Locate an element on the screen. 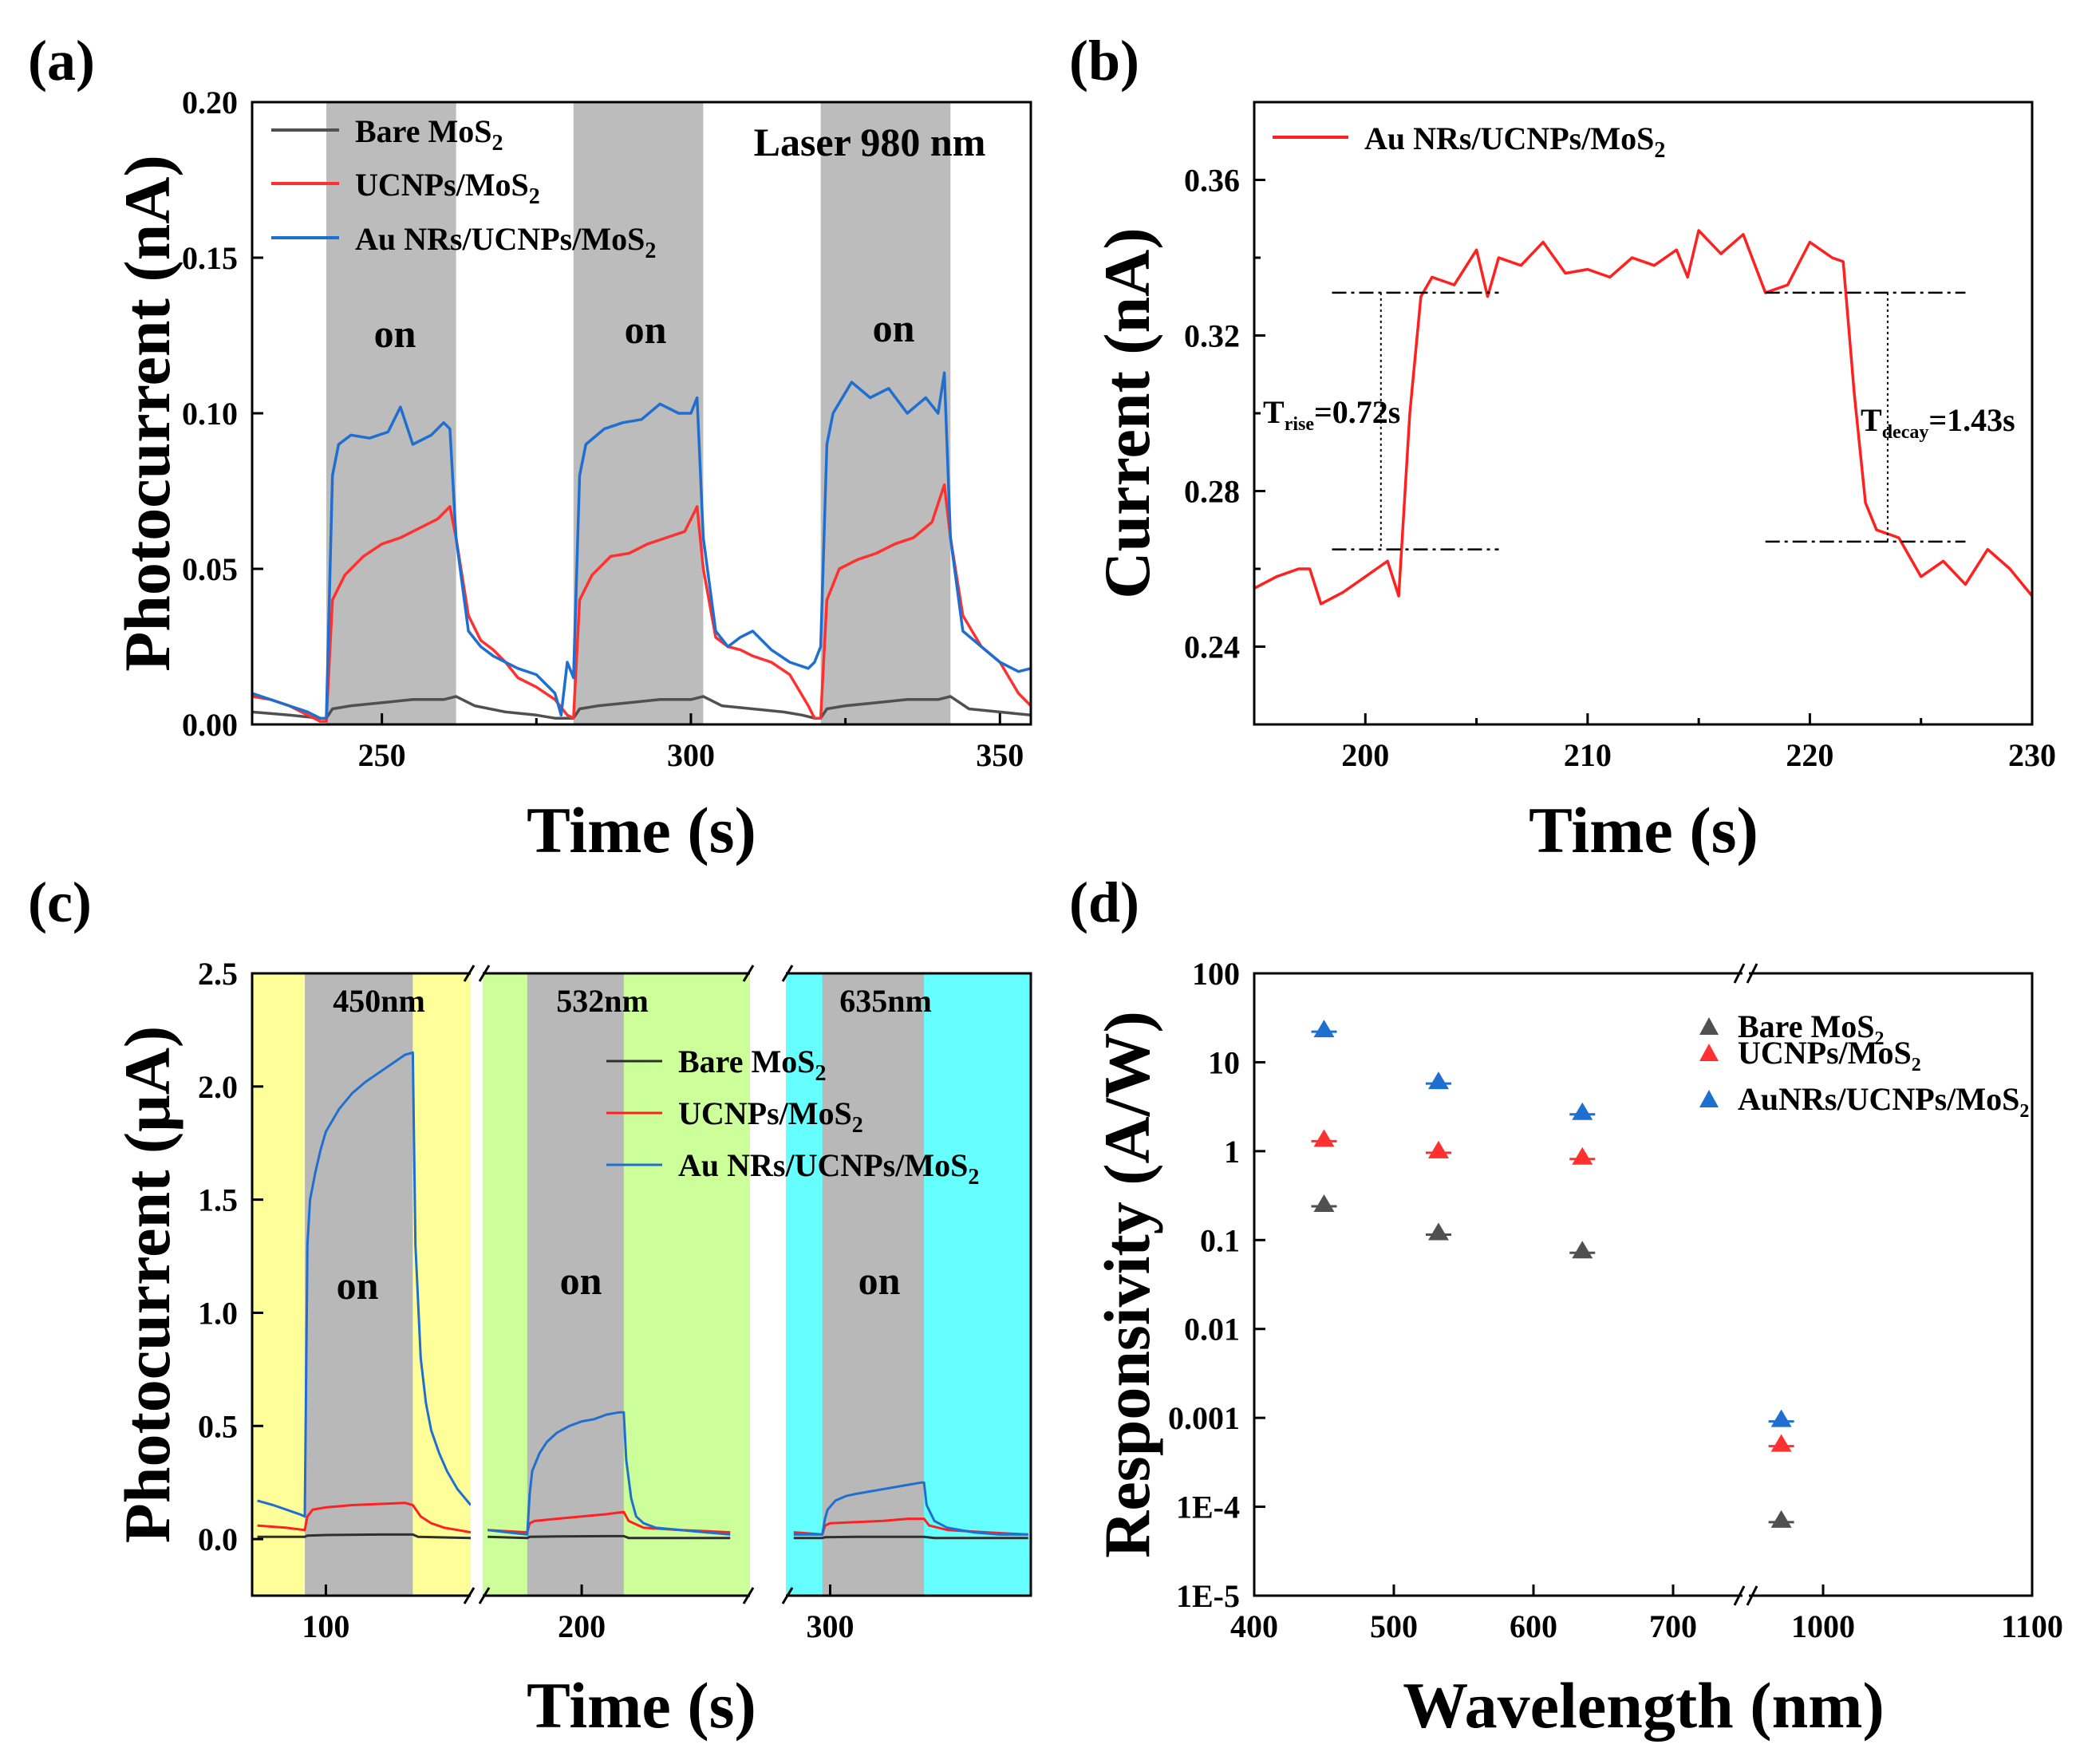  plot-frame is located at coordinates (1644, 1284).